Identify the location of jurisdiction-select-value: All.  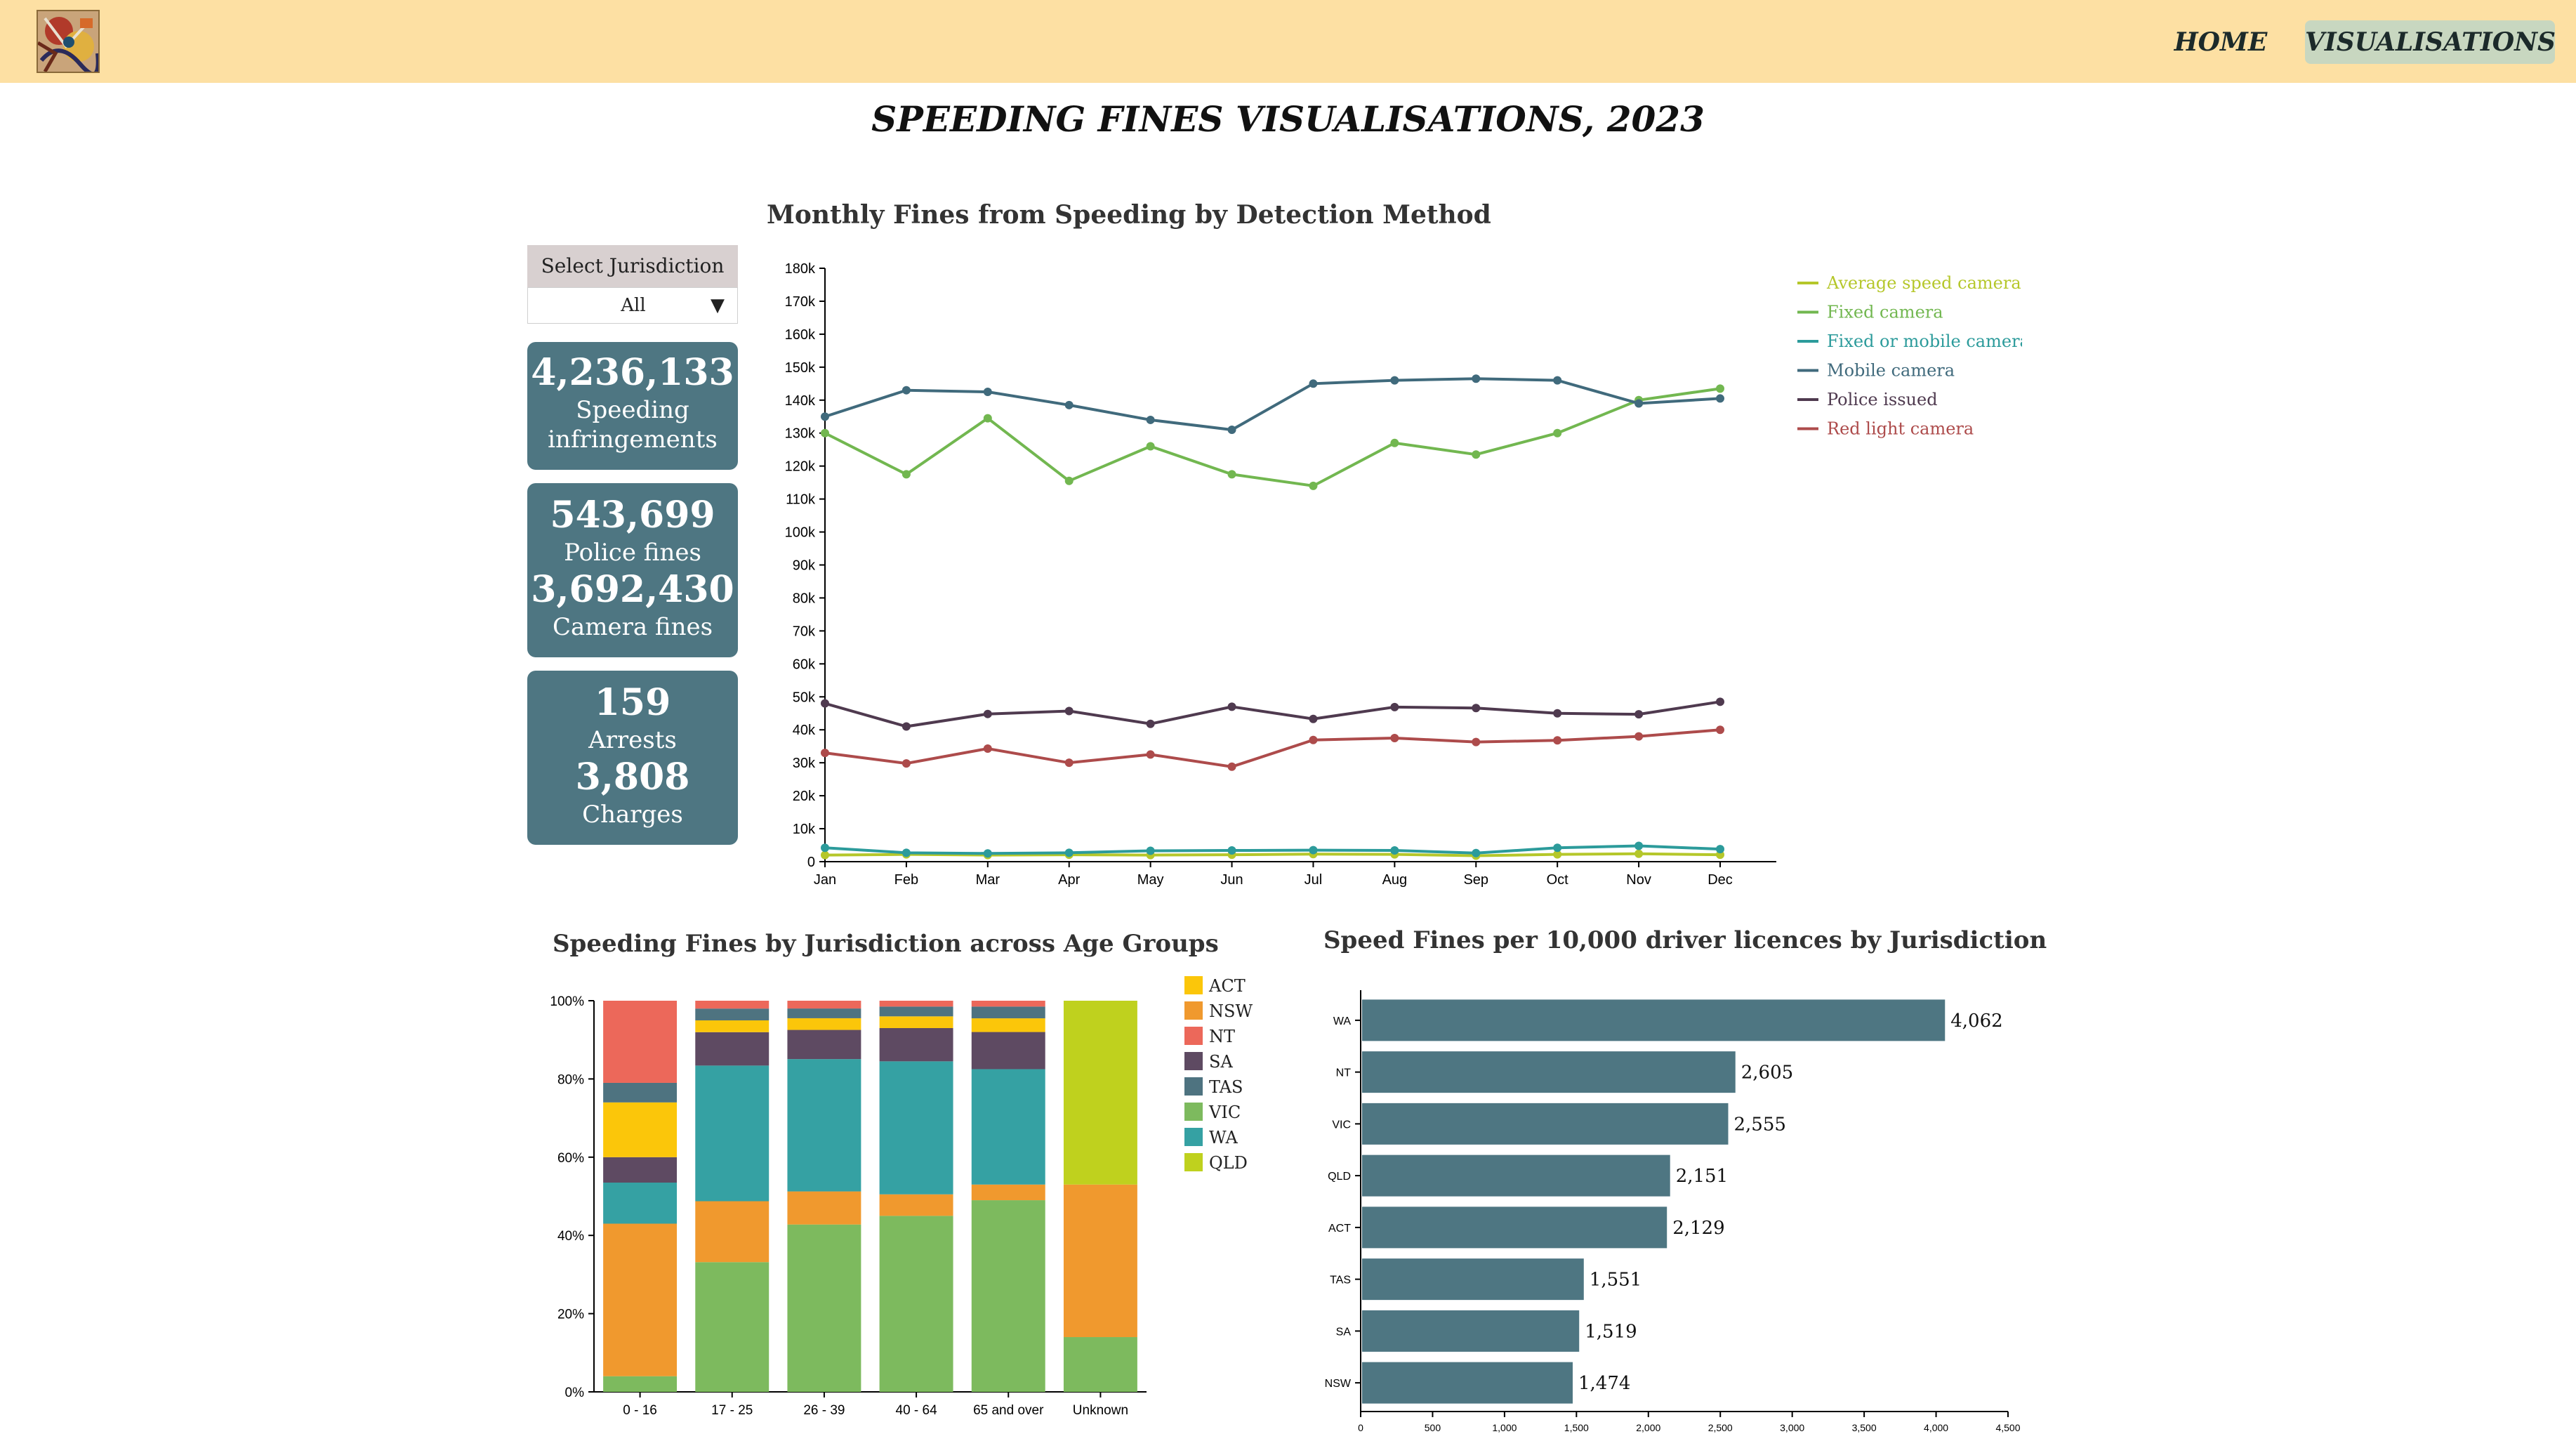
(633, 305).